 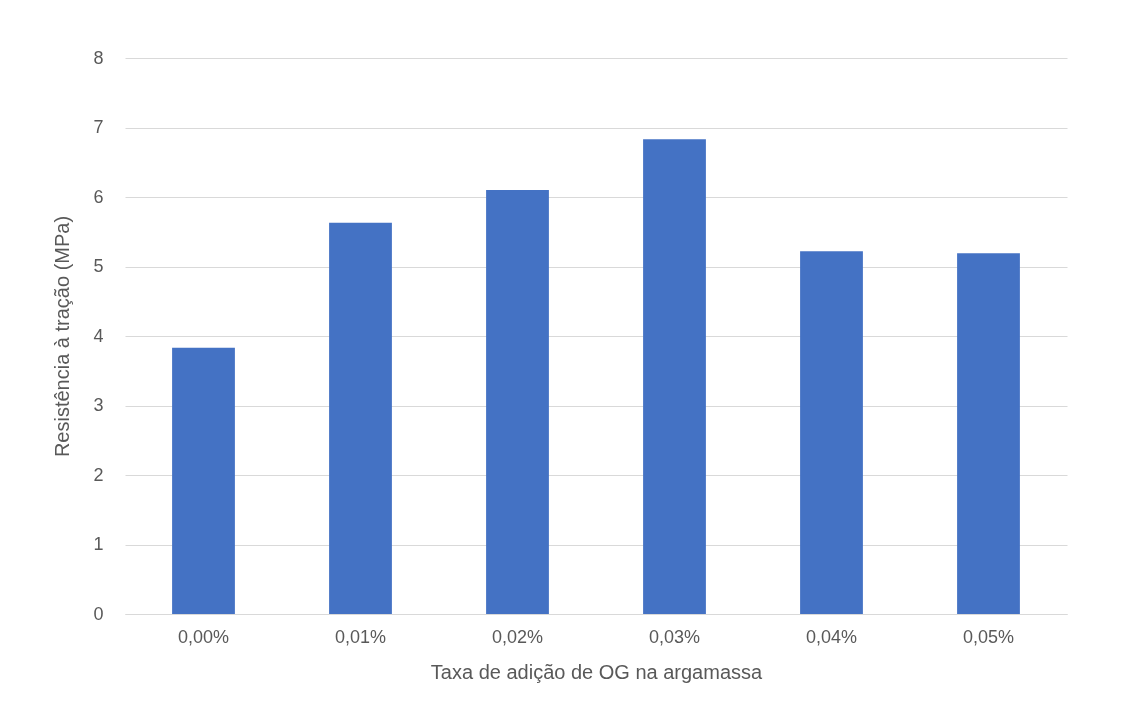 I want to click on x-tick-label: 0,01%, so click(x=360, y=636).